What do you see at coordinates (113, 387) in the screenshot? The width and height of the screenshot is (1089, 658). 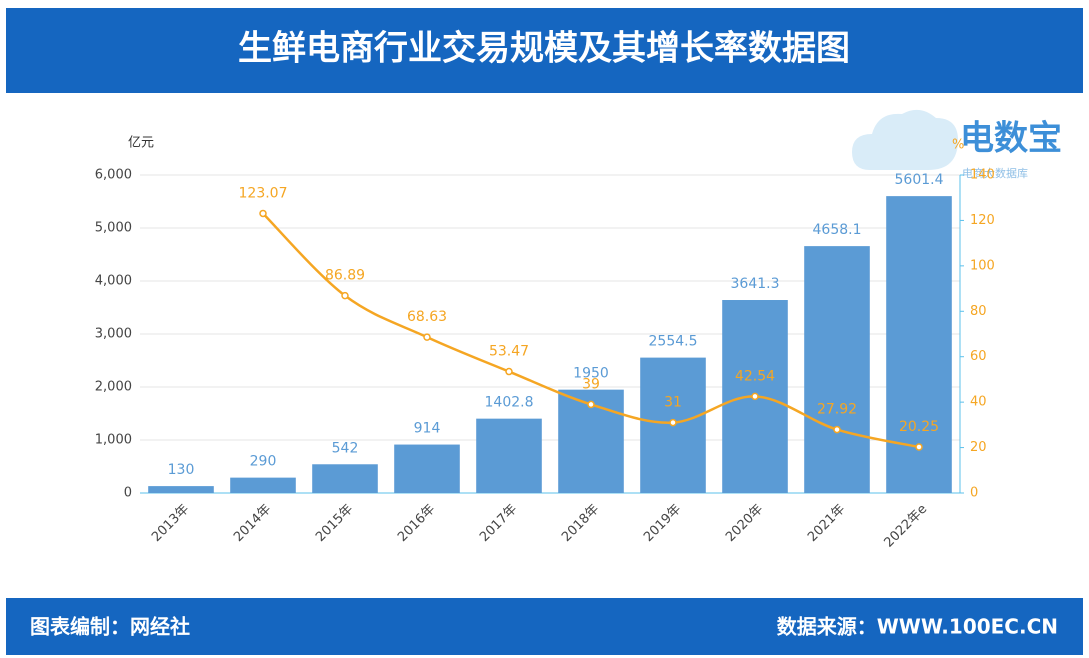 I see `y-tick-label: 2,000` at bounding box center [113, 387].